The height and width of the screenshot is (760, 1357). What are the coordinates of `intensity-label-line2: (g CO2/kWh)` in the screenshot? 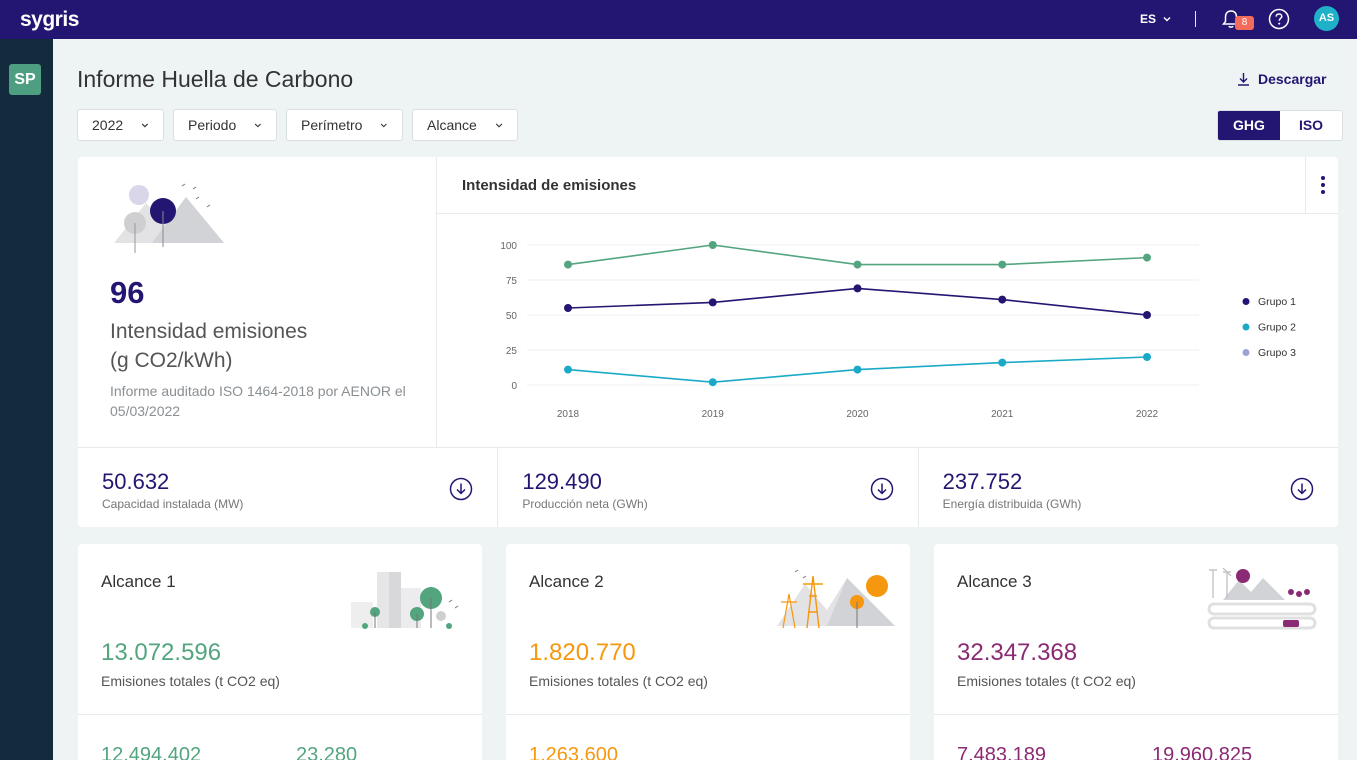 It's located at (171, 360).